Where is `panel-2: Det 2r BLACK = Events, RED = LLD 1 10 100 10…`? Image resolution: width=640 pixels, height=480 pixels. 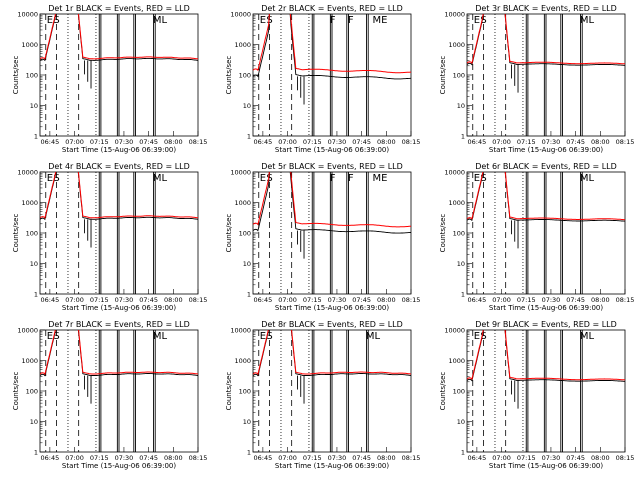 panel-2: Det 2r BLACK = Events, RED = LLD 1 10 100 10… is located at coordinates (322, 79).